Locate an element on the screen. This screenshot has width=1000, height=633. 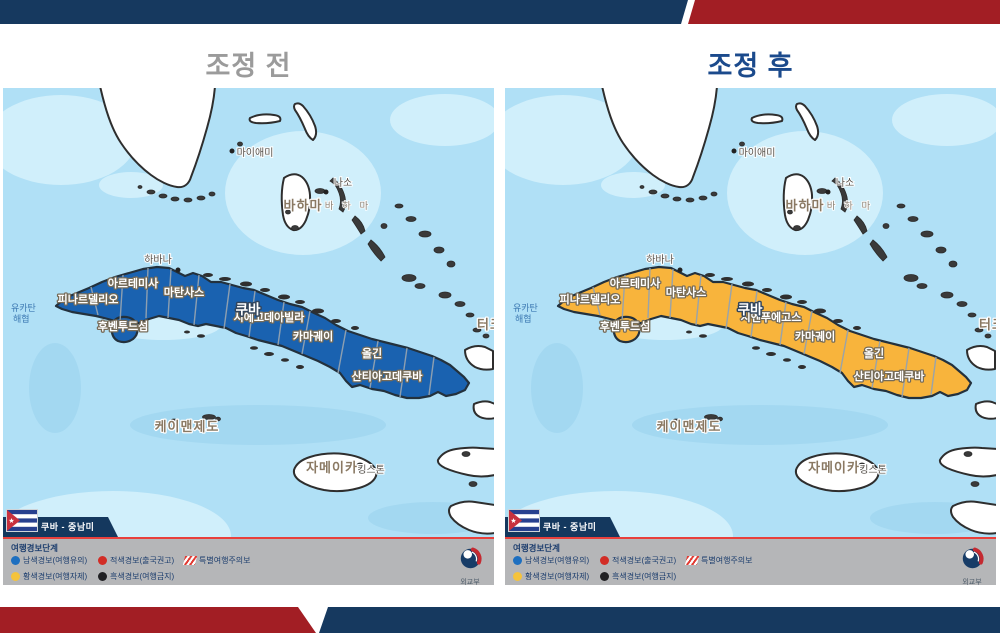
label-turks: 터크 is located at coordinates (987, 324).